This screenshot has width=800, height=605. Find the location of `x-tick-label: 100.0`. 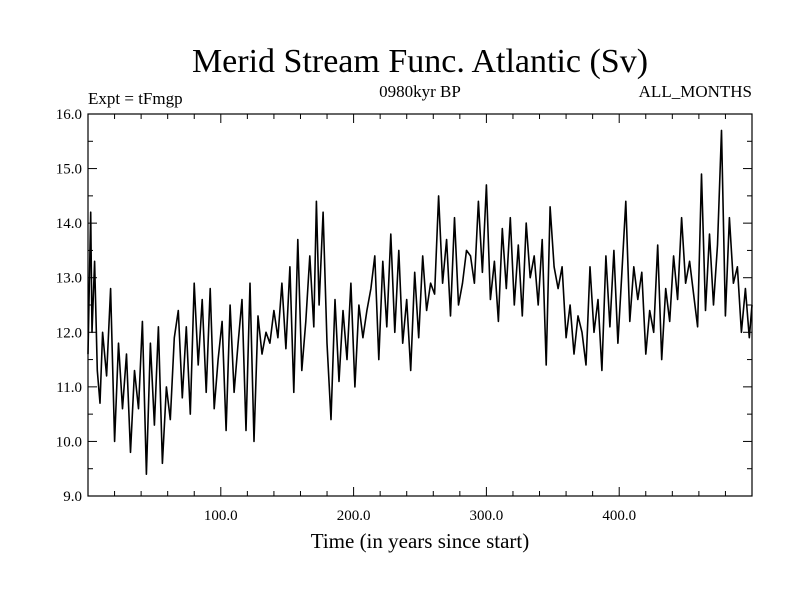

x-tick-label: 100.0 is located at coordinates (221, 516).